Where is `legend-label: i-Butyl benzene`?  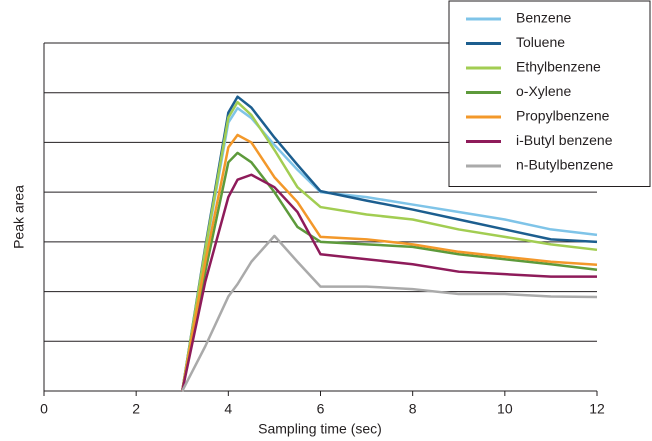
legend-label: i-Butyl benzene is located at coordinates (564, 140).